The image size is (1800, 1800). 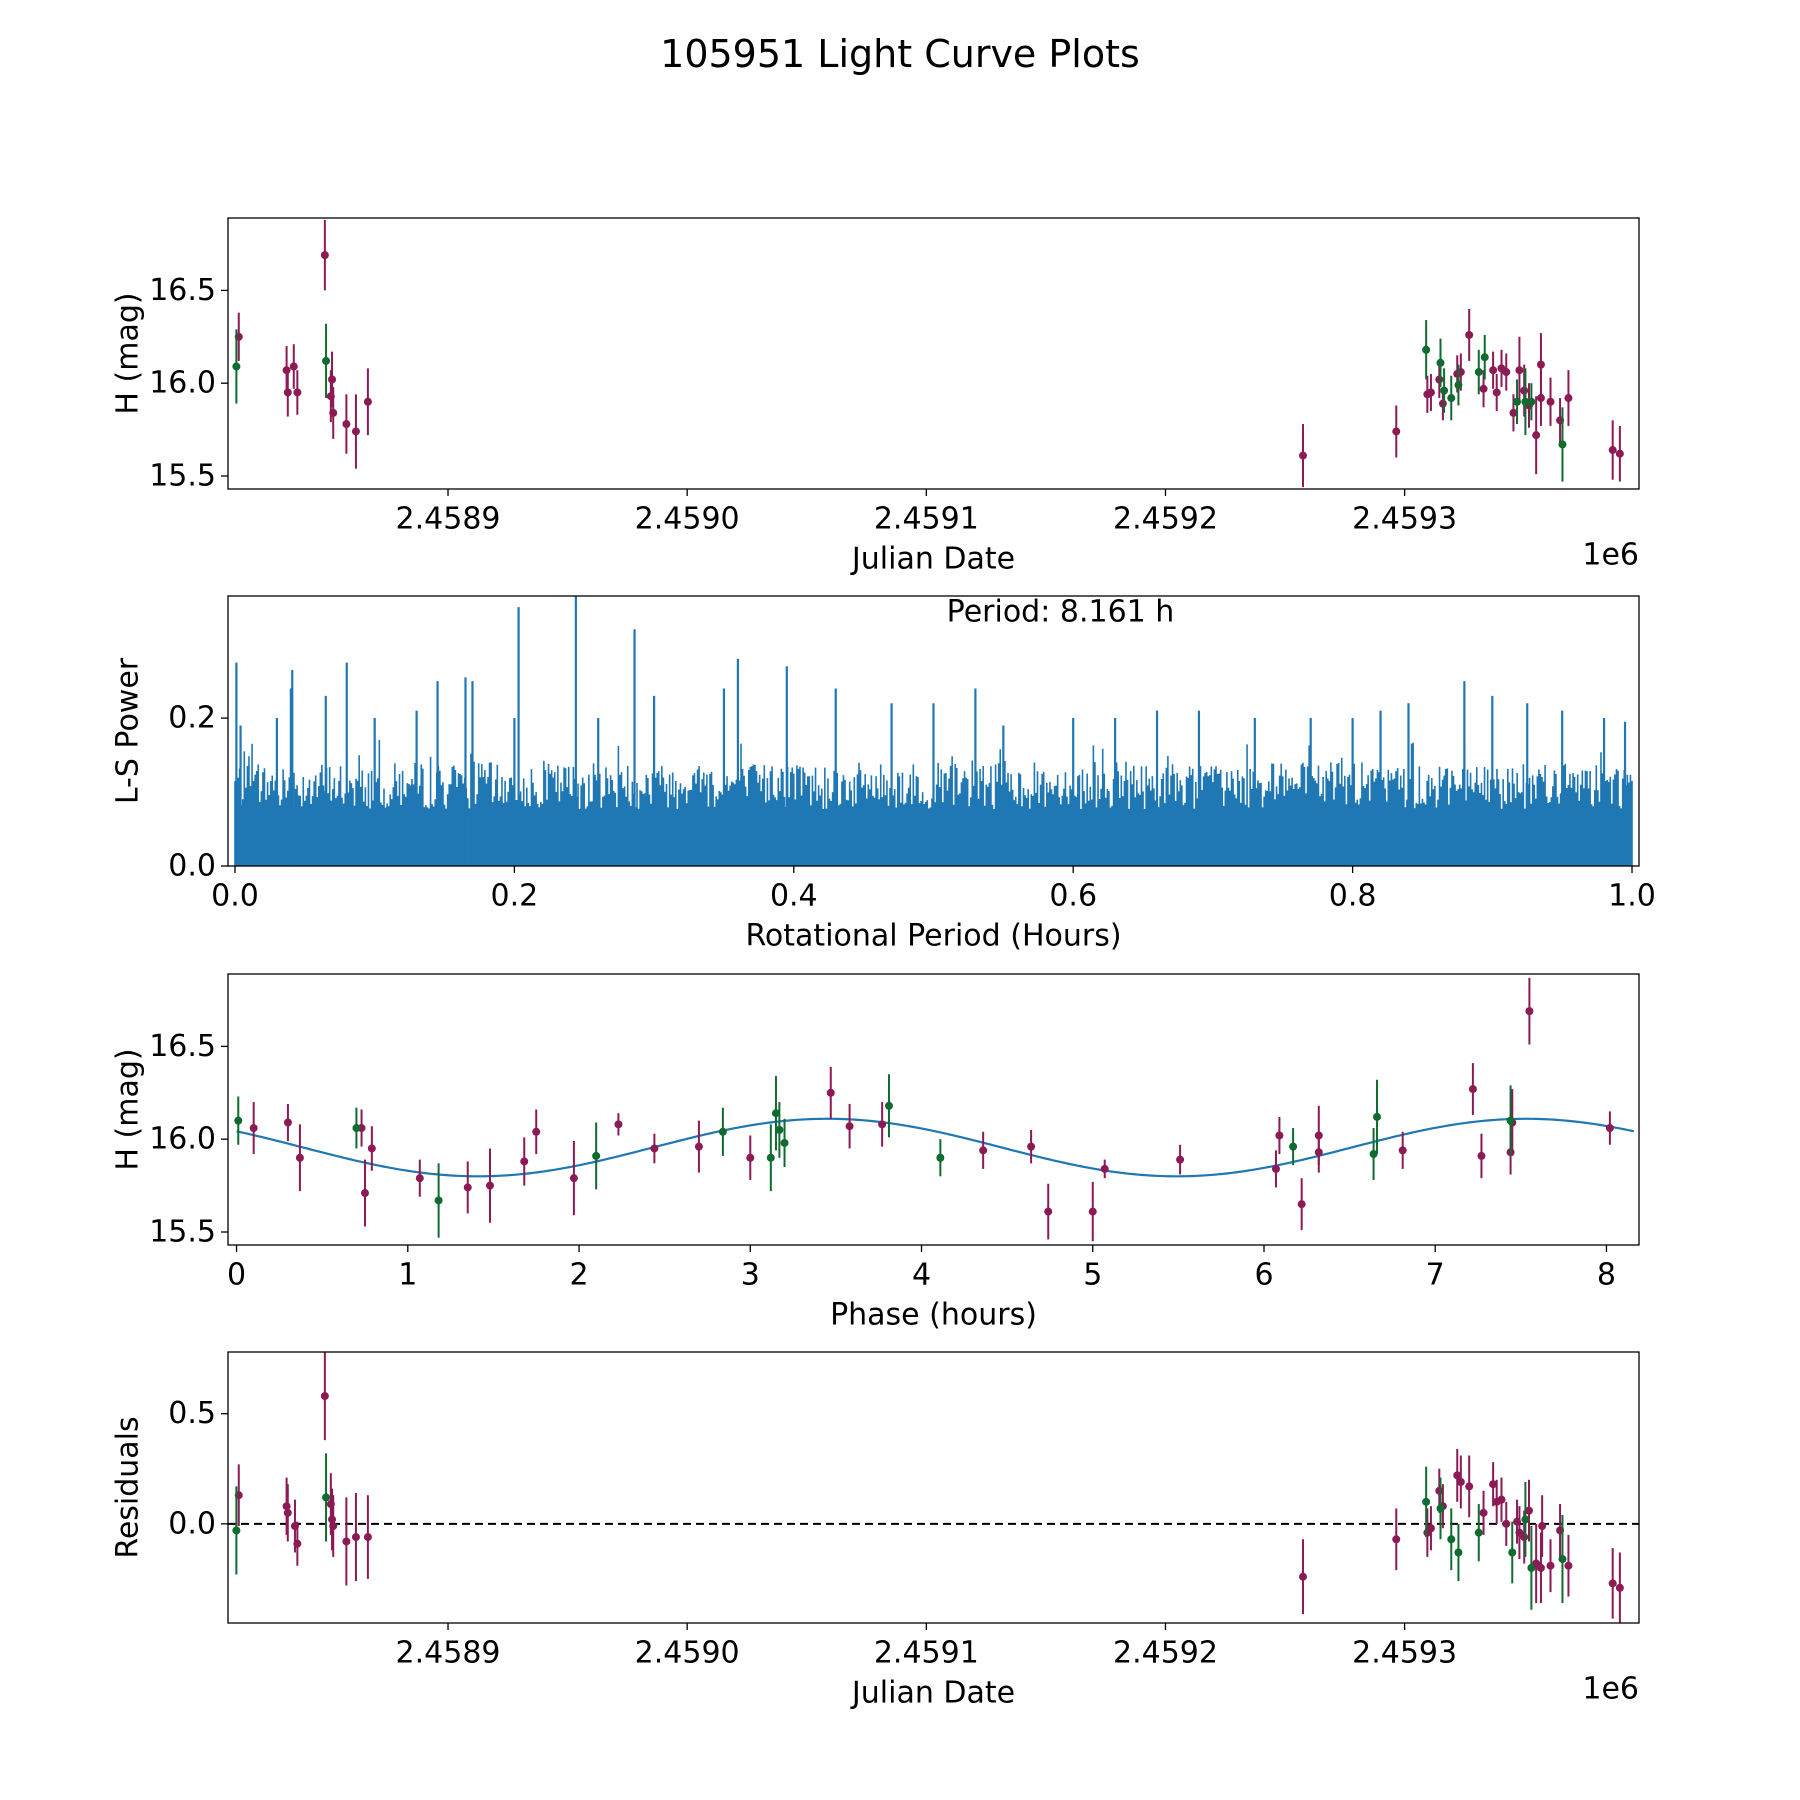 What do you see at coordinates (407, 1275) in the screenshot?
I see `x-tick-label: 1` at bounding box center [407, 1275].